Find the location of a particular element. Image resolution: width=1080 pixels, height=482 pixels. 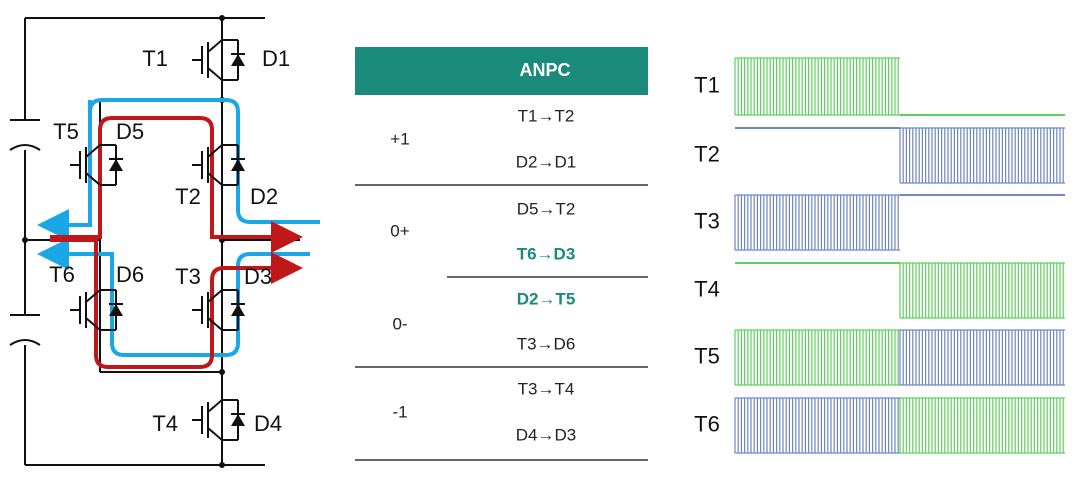

state-label: -1 is located at coordinates (399, 411).